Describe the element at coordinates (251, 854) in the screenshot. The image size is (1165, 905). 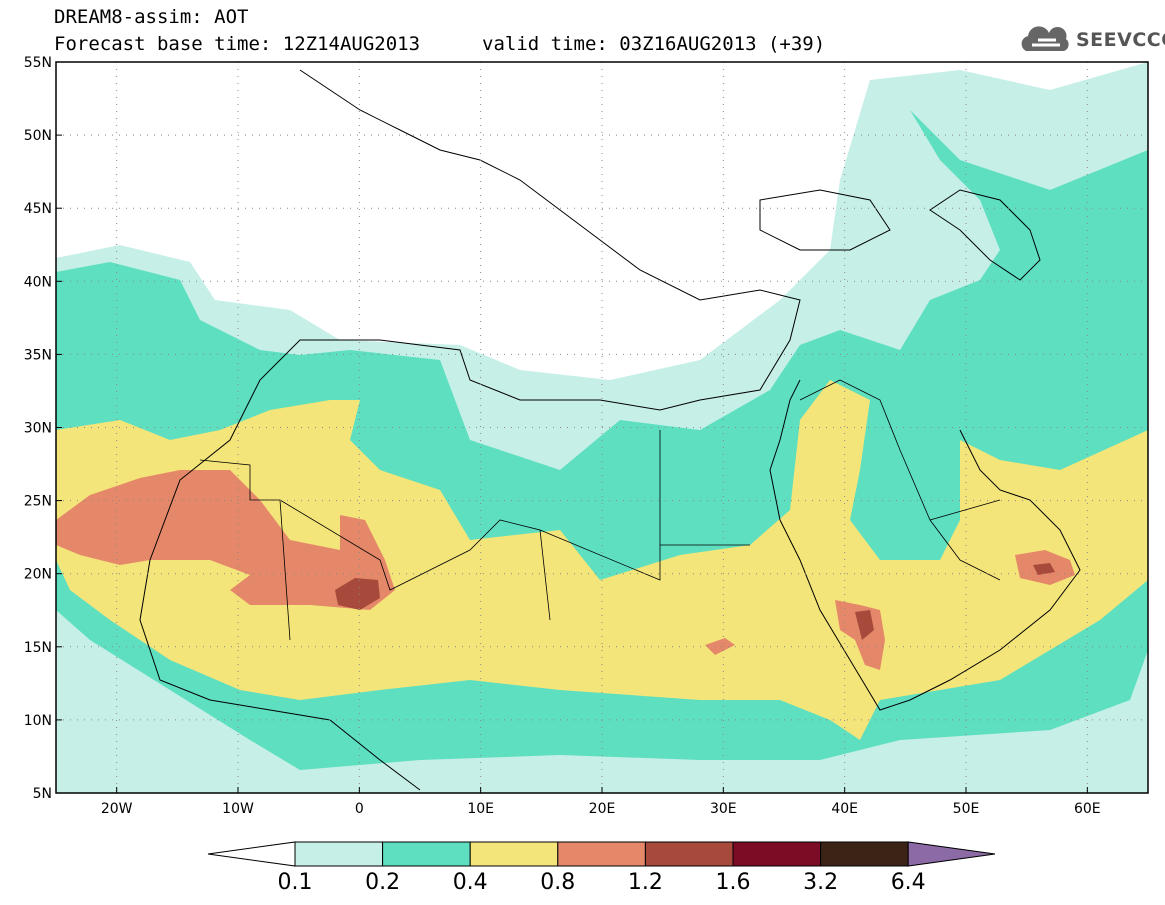
I see `colorbar-under-triangle` at that location.